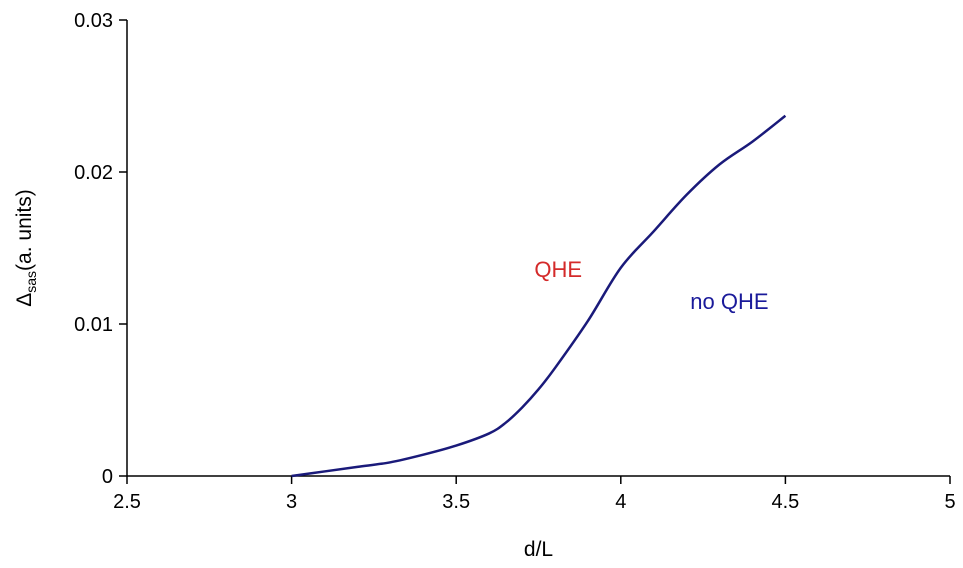  I want to click on x-ticks: 2.5 3 3.5 4 4.5 5, so click(534, 494).